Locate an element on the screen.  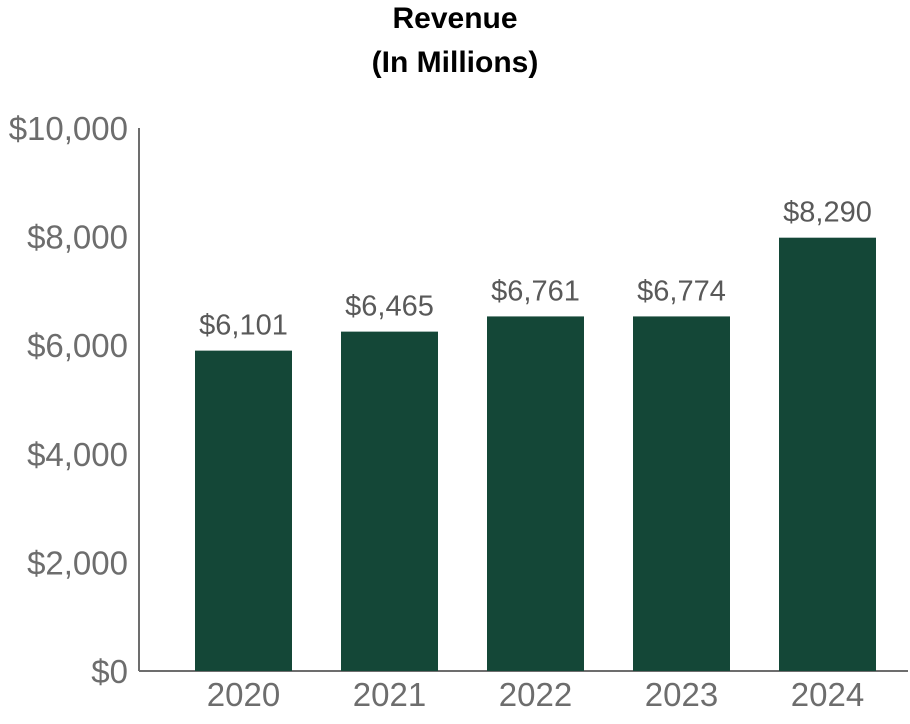
x-tick-label-2024: 2024 is located at coordinates (827, 694).